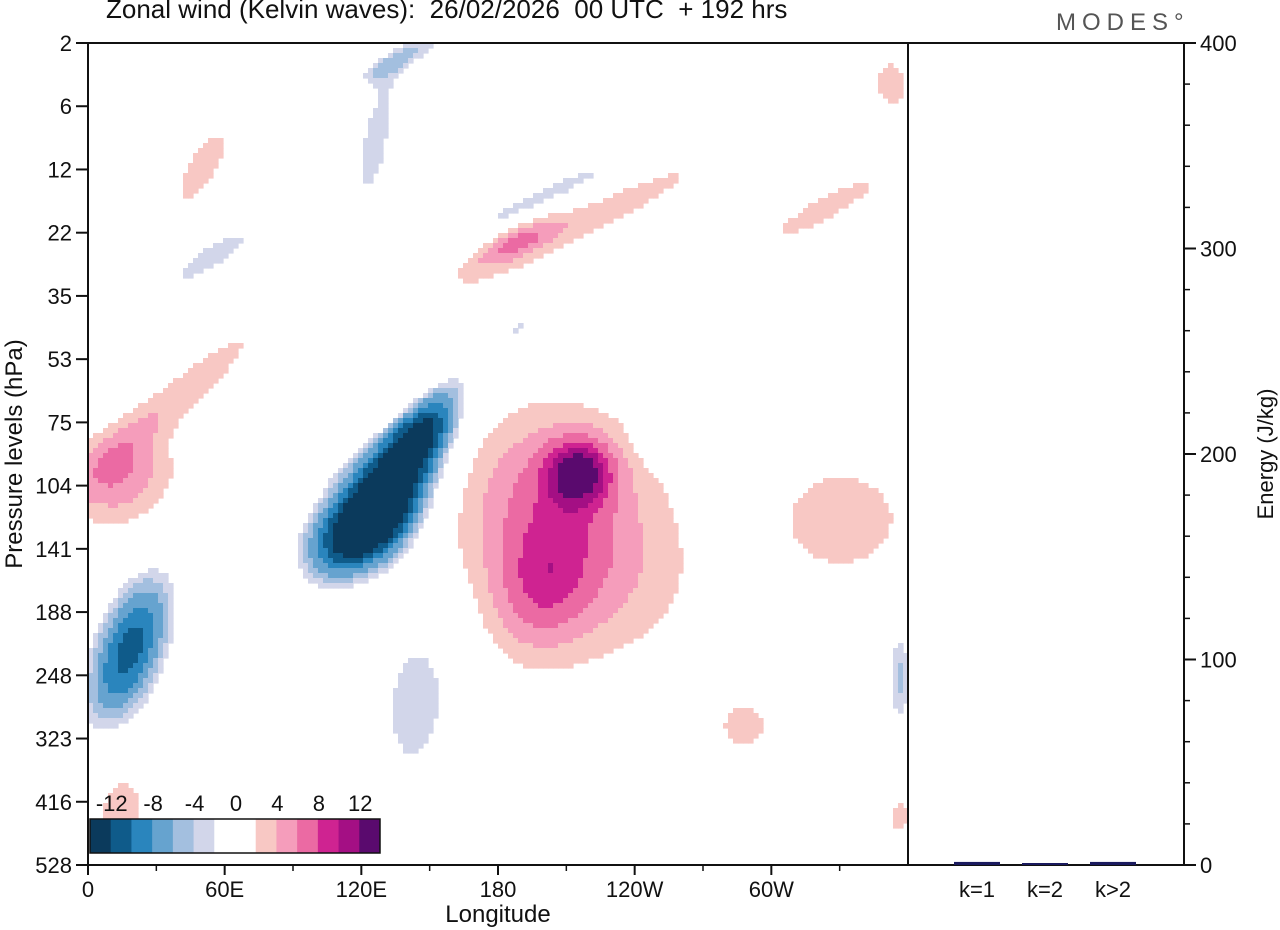 This screenshot has height=930, width=1280. What do you see at coordinates (498, 889) in the screenshot?
I see `x-tick-label: 180` at bounding box center [498, 889].